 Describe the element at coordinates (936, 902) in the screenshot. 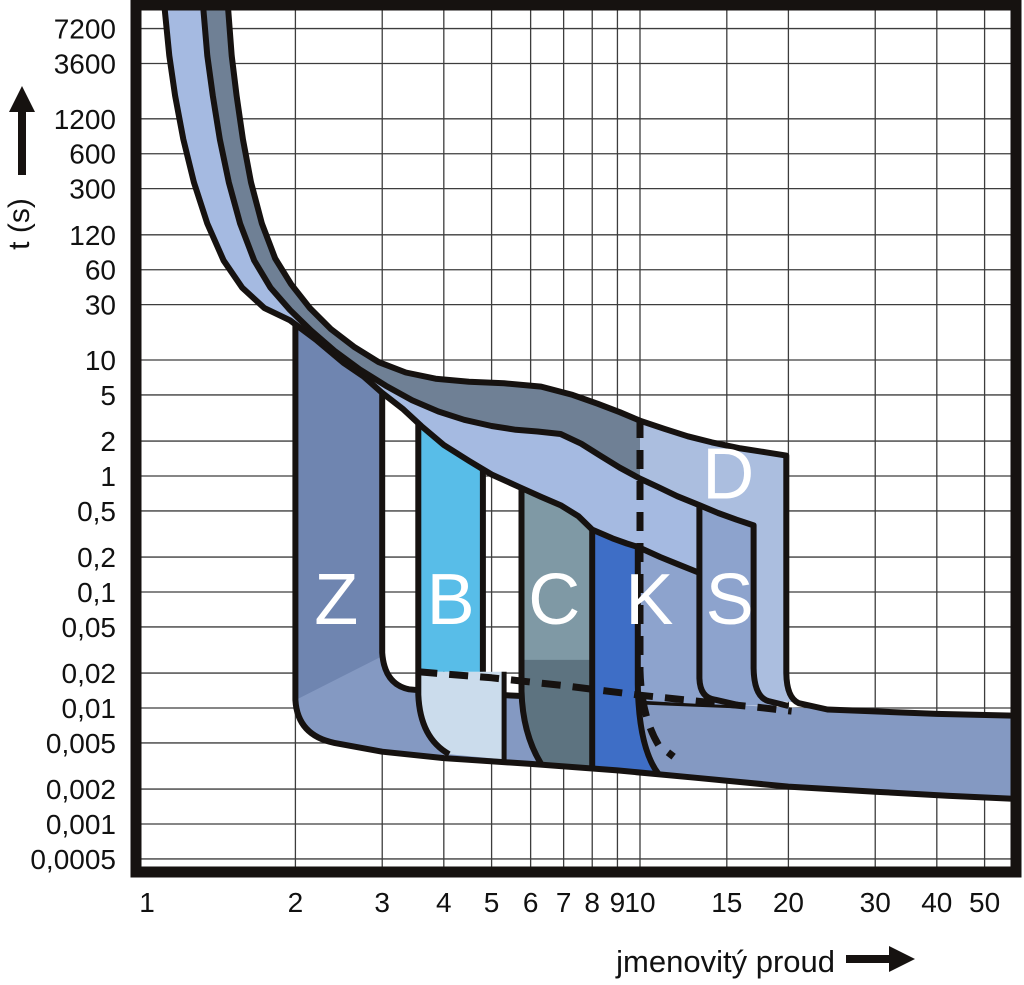

I see `x-tick-label-40: 40` at that location.